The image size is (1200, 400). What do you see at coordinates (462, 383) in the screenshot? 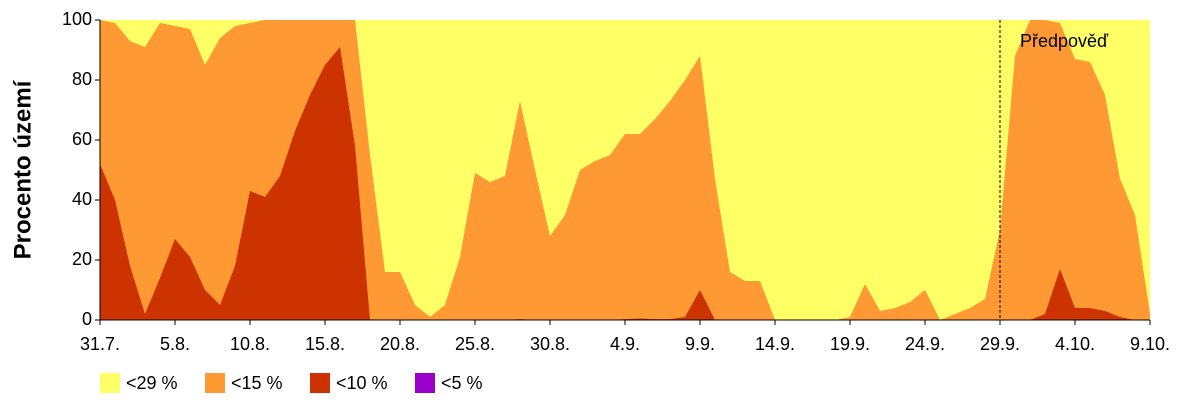
I see `legend-label: <5 %` at bounding box center [462, 383].